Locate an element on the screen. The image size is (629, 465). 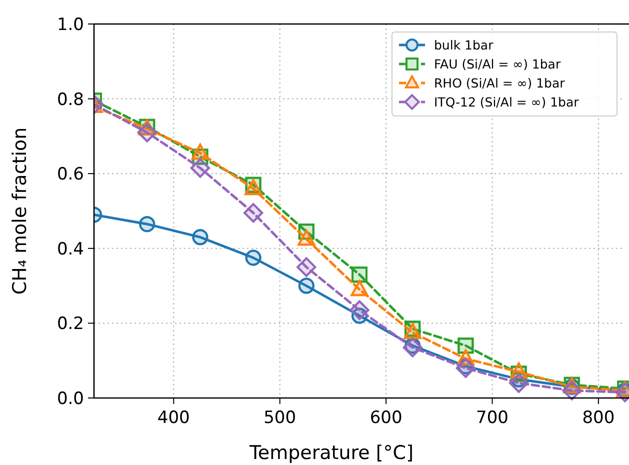
x-axis-title: Temperature [°C] is located at coordinates (331, 453).